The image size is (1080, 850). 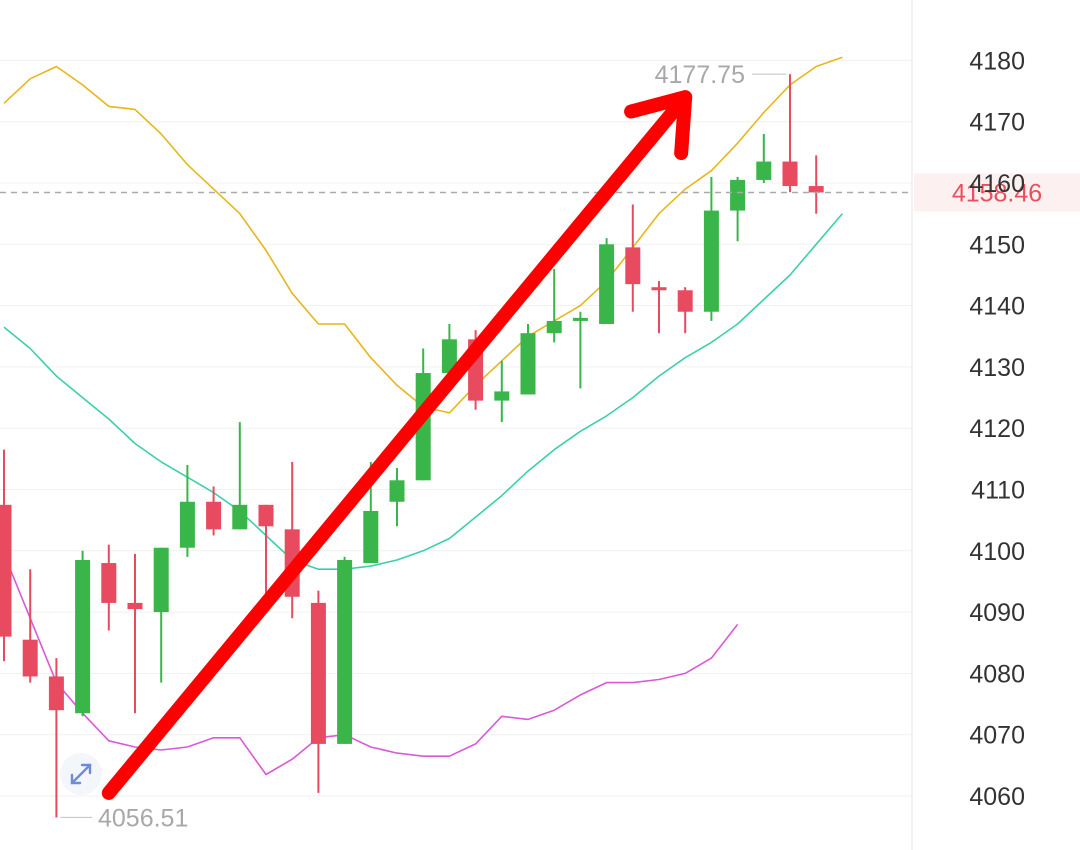 I want to click on y-tick-label: 4110, so click(x=998, y=491).